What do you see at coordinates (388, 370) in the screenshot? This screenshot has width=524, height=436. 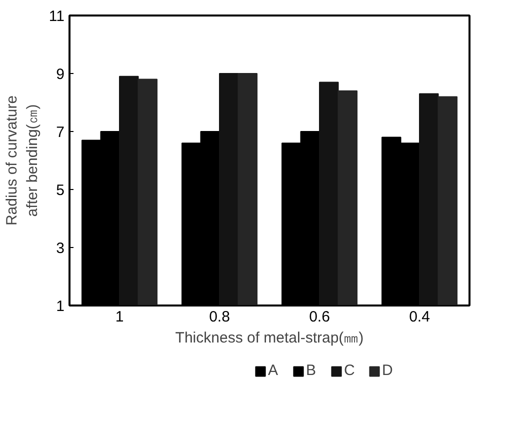 I see `legend-label: D` at bounding box center [388, 370].